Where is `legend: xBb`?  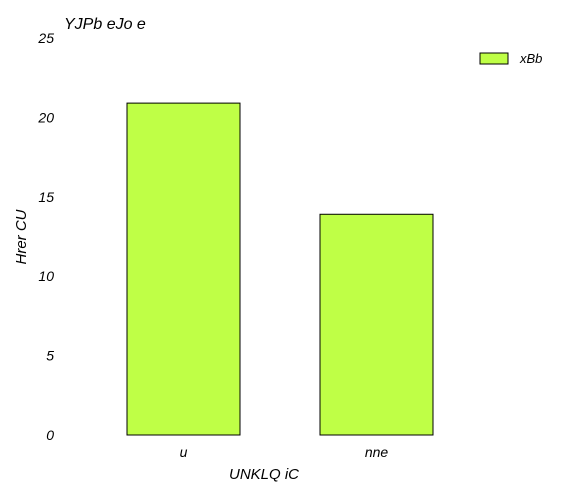 legend: xBb is located at coordinates (510, 58).